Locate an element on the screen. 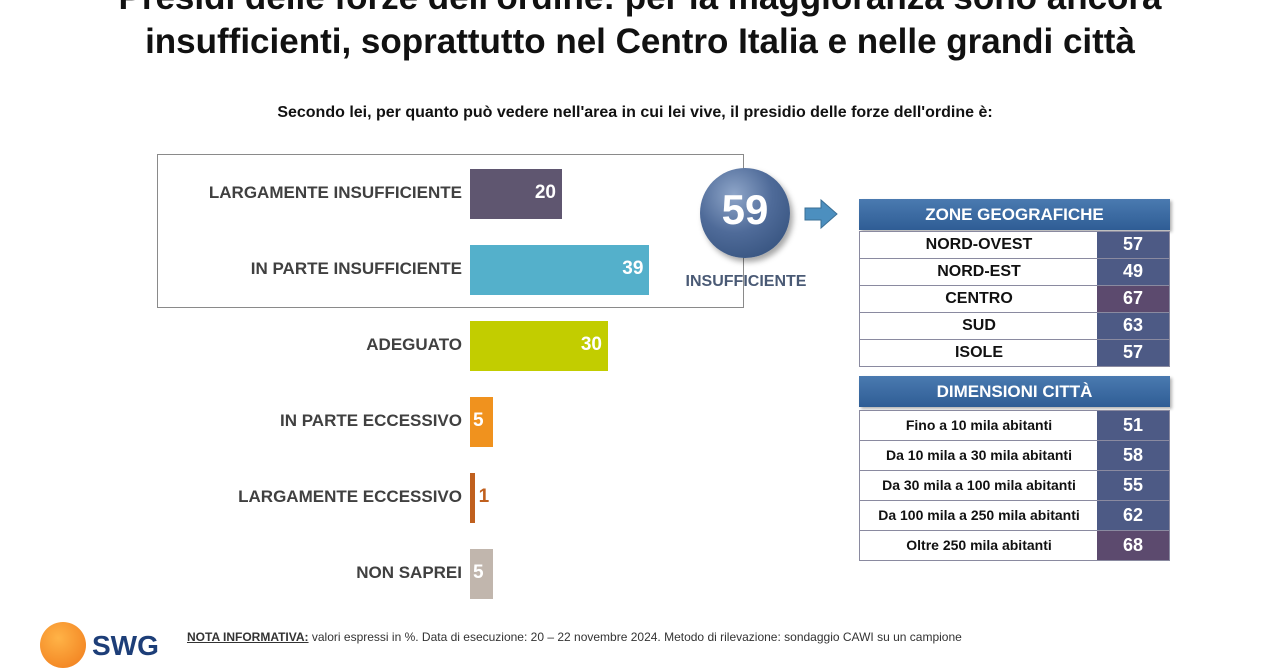 Image resolution: width=1280 pixels, height=668 pixels. table-row-value: 68 is located at coordinates (1133, 545).